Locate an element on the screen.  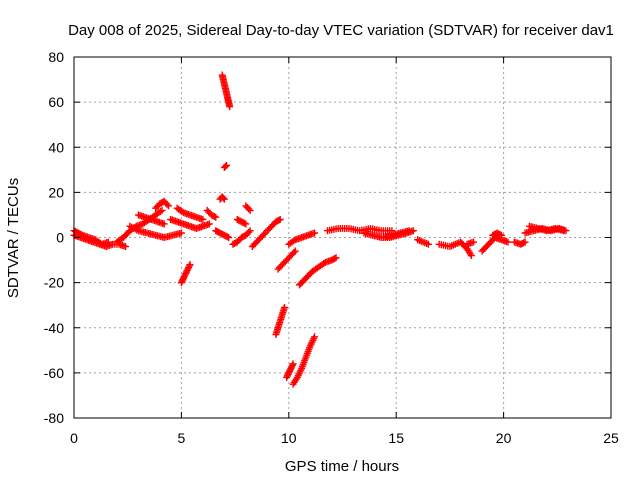
x-tick-label: 20 is located at coordinates (504, 438).